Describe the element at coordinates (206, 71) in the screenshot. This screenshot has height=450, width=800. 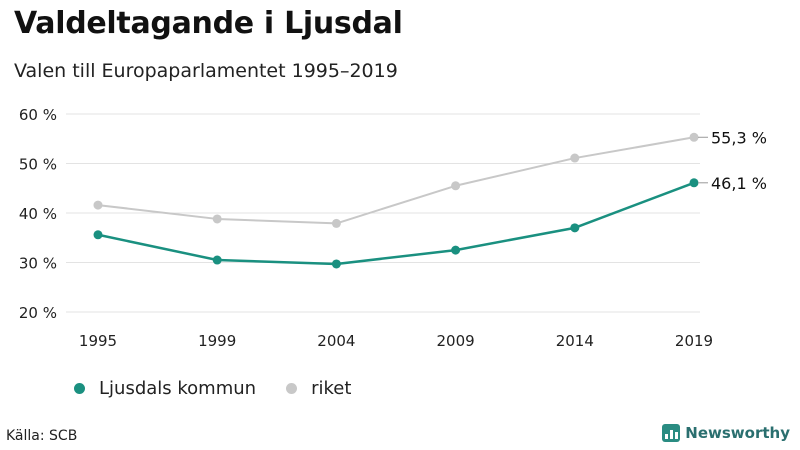
I see `chart-subtitle: Valen till Europaparlamentet 1995–2019` at that location.